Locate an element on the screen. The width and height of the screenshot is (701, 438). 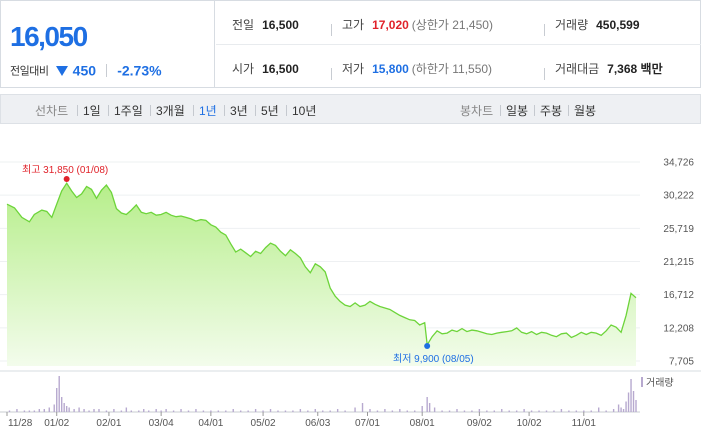
change-label: 전일대비 is located at coordinates (29, 71).